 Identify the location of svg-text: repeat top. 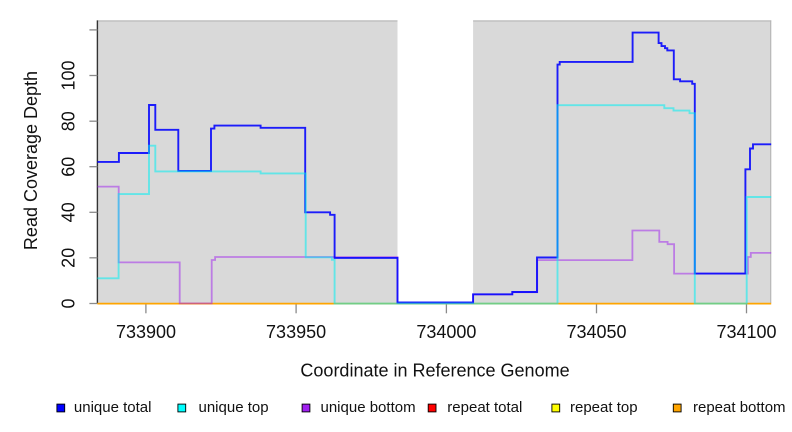
(604, 407).